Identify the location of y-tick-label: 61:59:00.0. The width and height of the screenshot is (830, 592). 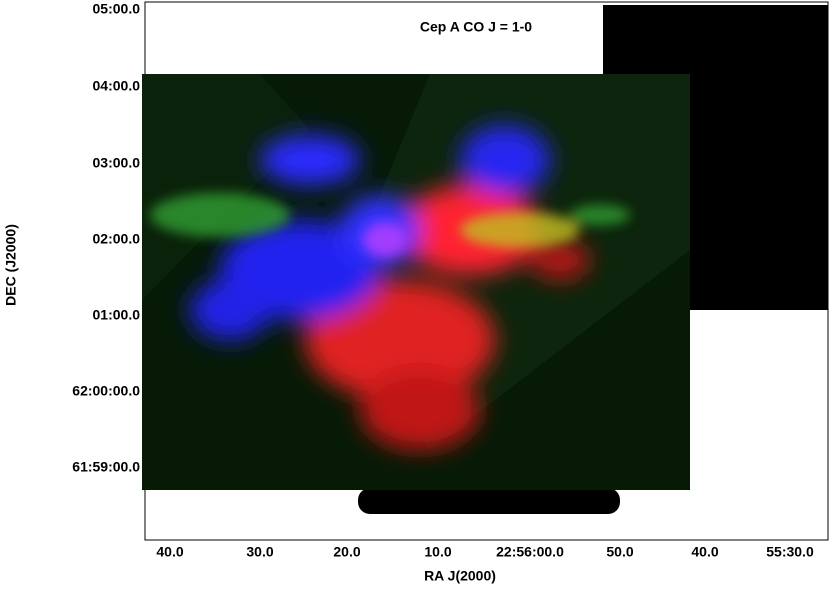
(106, 467).